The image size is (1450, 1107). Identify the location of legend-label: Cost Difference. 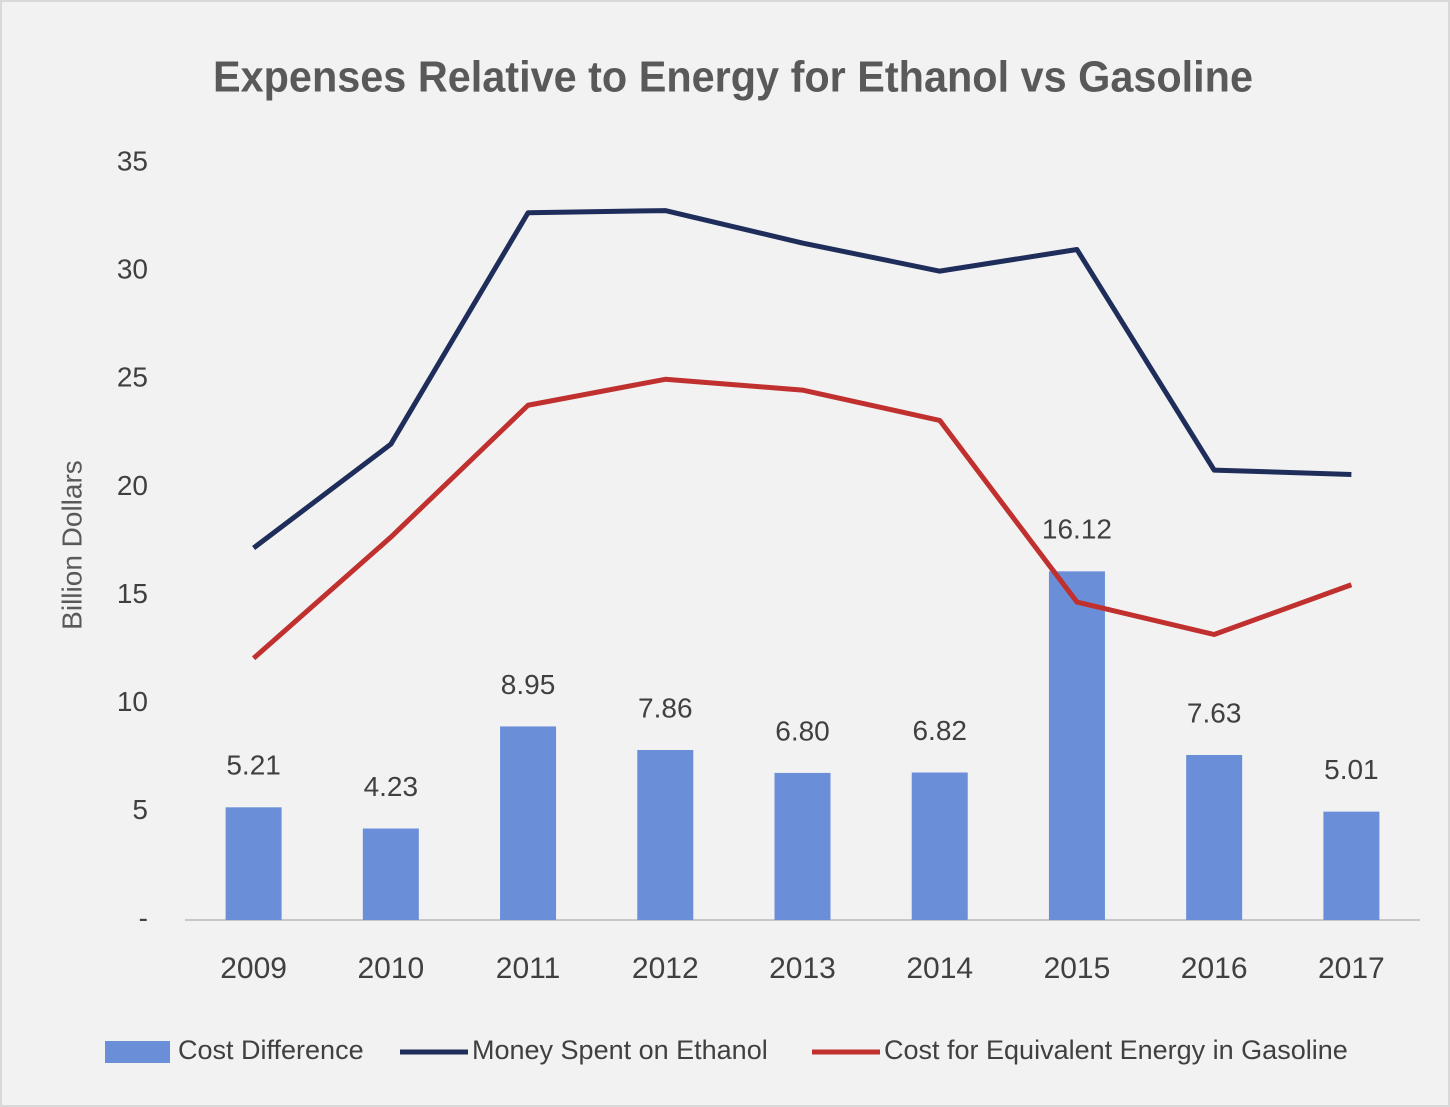
(271, 1050).